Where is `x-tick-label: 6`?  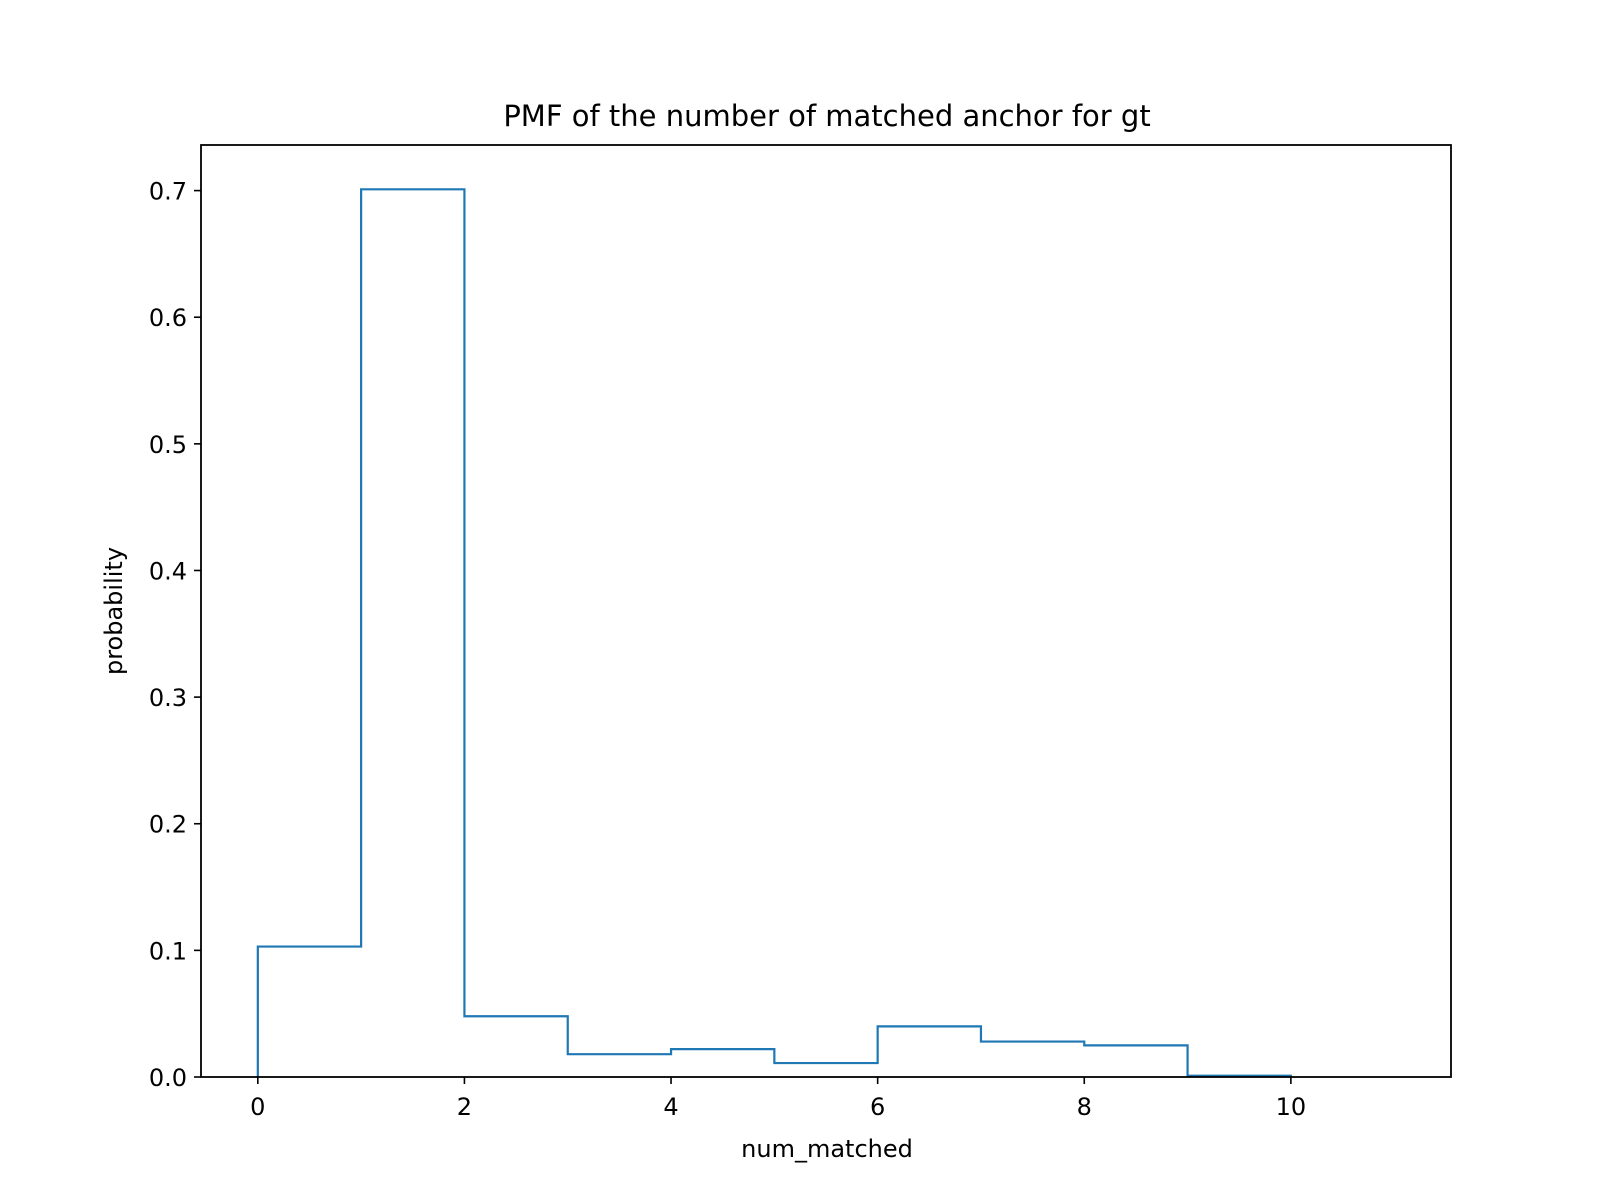
x-tick-label: 6 is located at coordinates (877, 1107).